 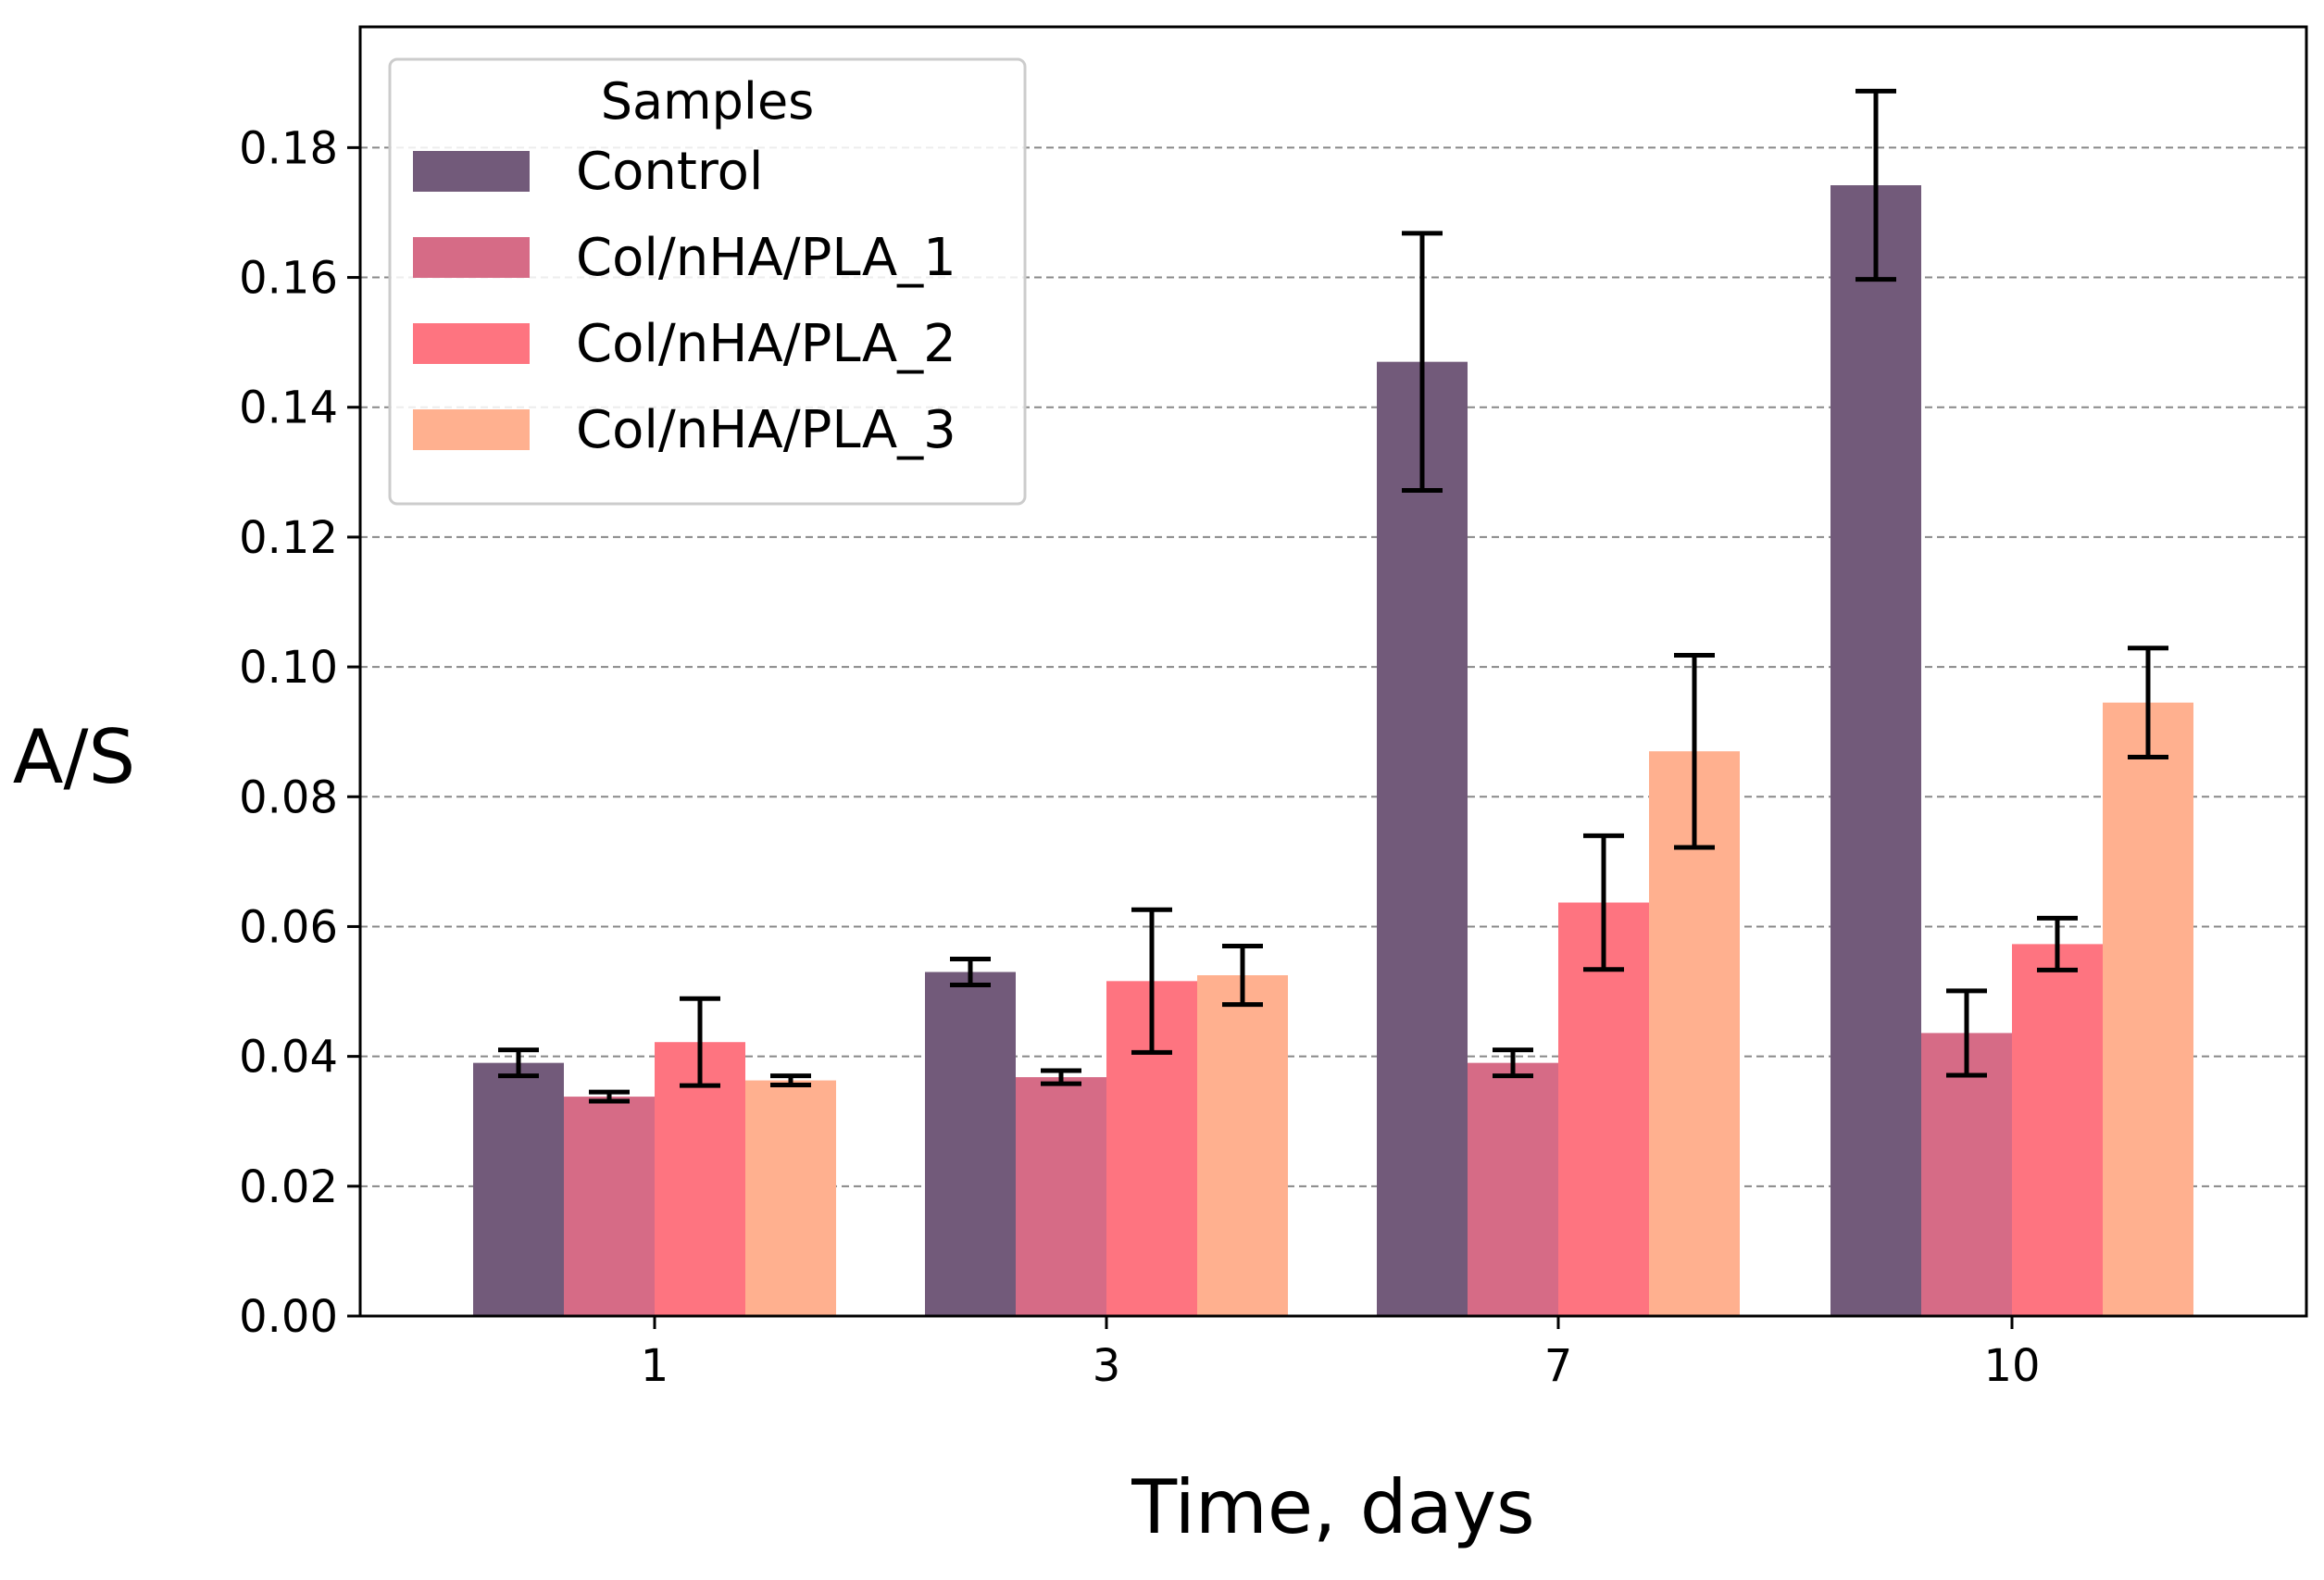 What do you see at coordinates (288, 1317) in the screenshot?
I see `y-tick-label: 0.00` at bounding box center [288, 1317].